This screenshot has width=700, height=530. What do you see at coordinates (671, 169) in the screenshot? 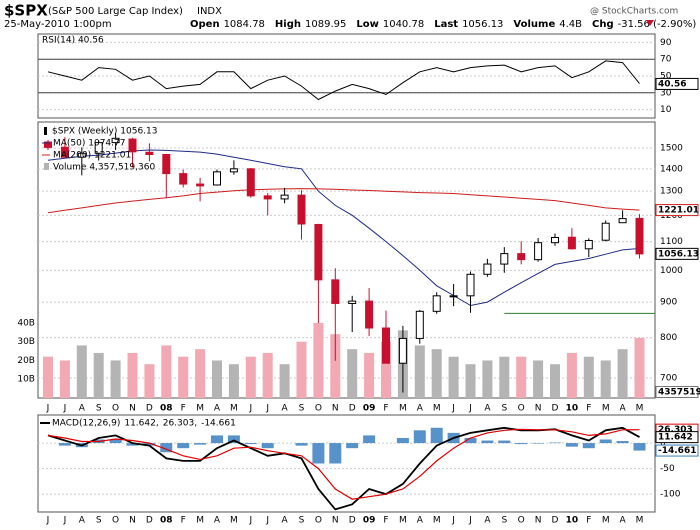
I see `y-tick-label: 1400` at bounding box center [671, 169].